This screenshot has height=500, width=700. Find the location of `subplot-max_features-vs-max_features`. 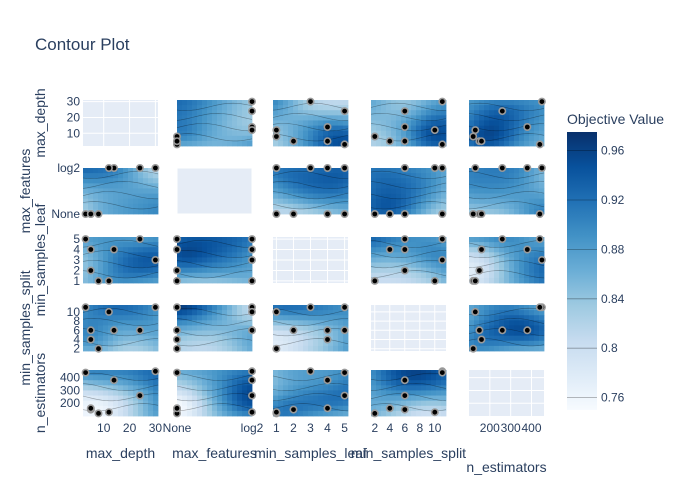

subplot-max_features-vs-max_features is located at coordinates (214, 191).